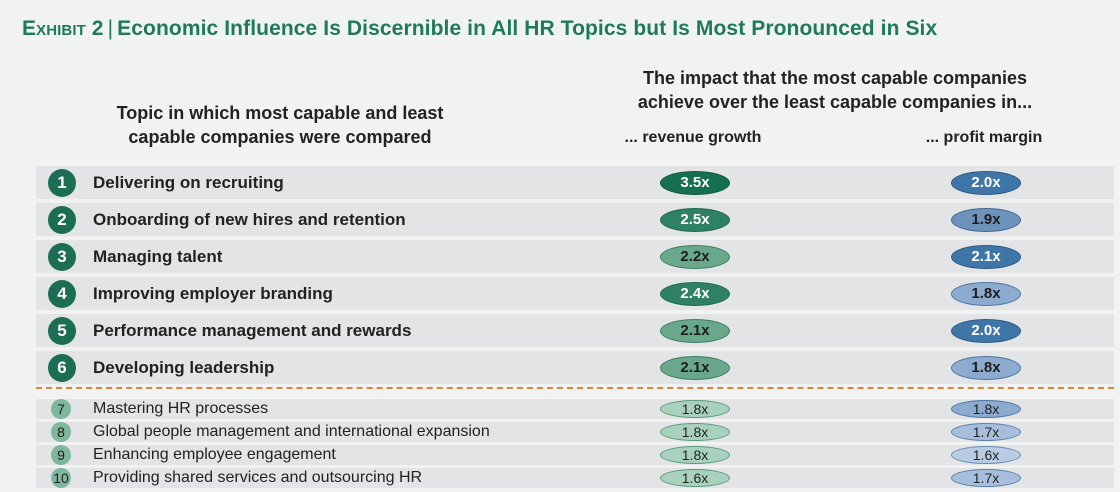  I want to click on revenue-multiplier-pill: 3.5x, so click(695, 182).